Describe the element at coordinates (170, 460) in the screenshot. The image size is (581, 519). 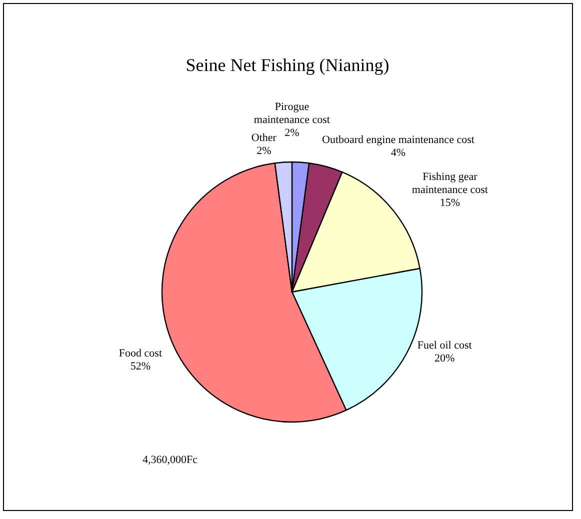
I see `text: 4,360,000Fc` at that location.